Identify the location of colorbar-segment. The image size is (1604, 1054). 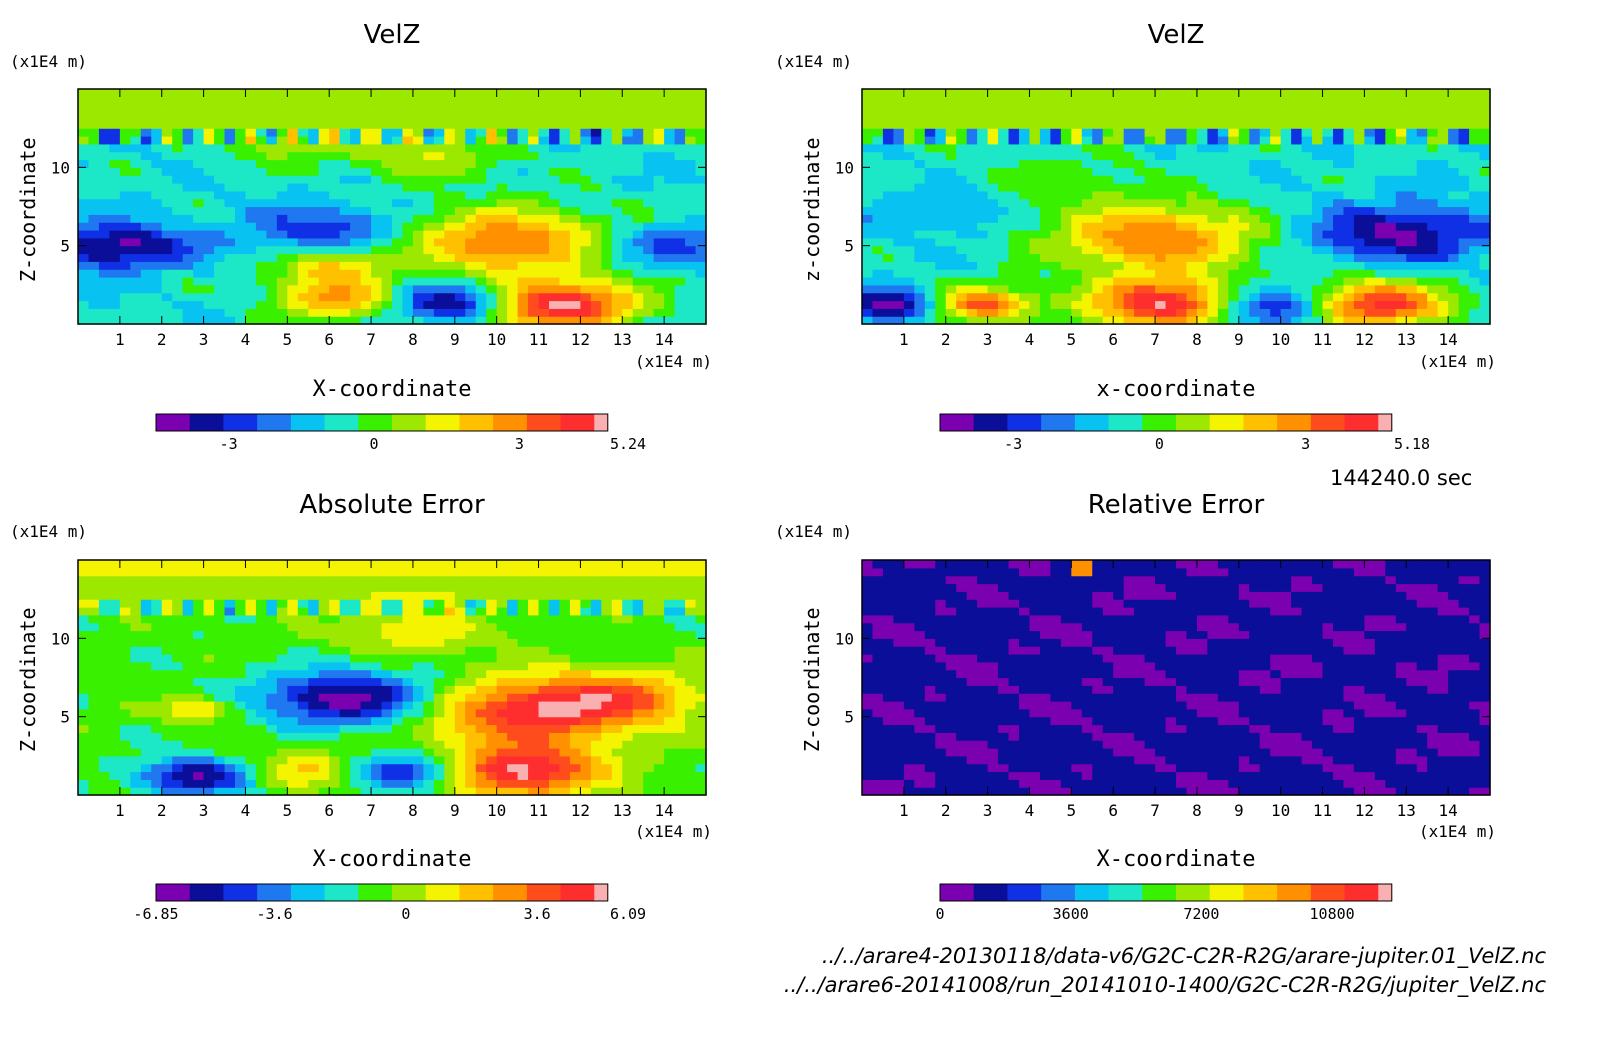
(1361, 422).